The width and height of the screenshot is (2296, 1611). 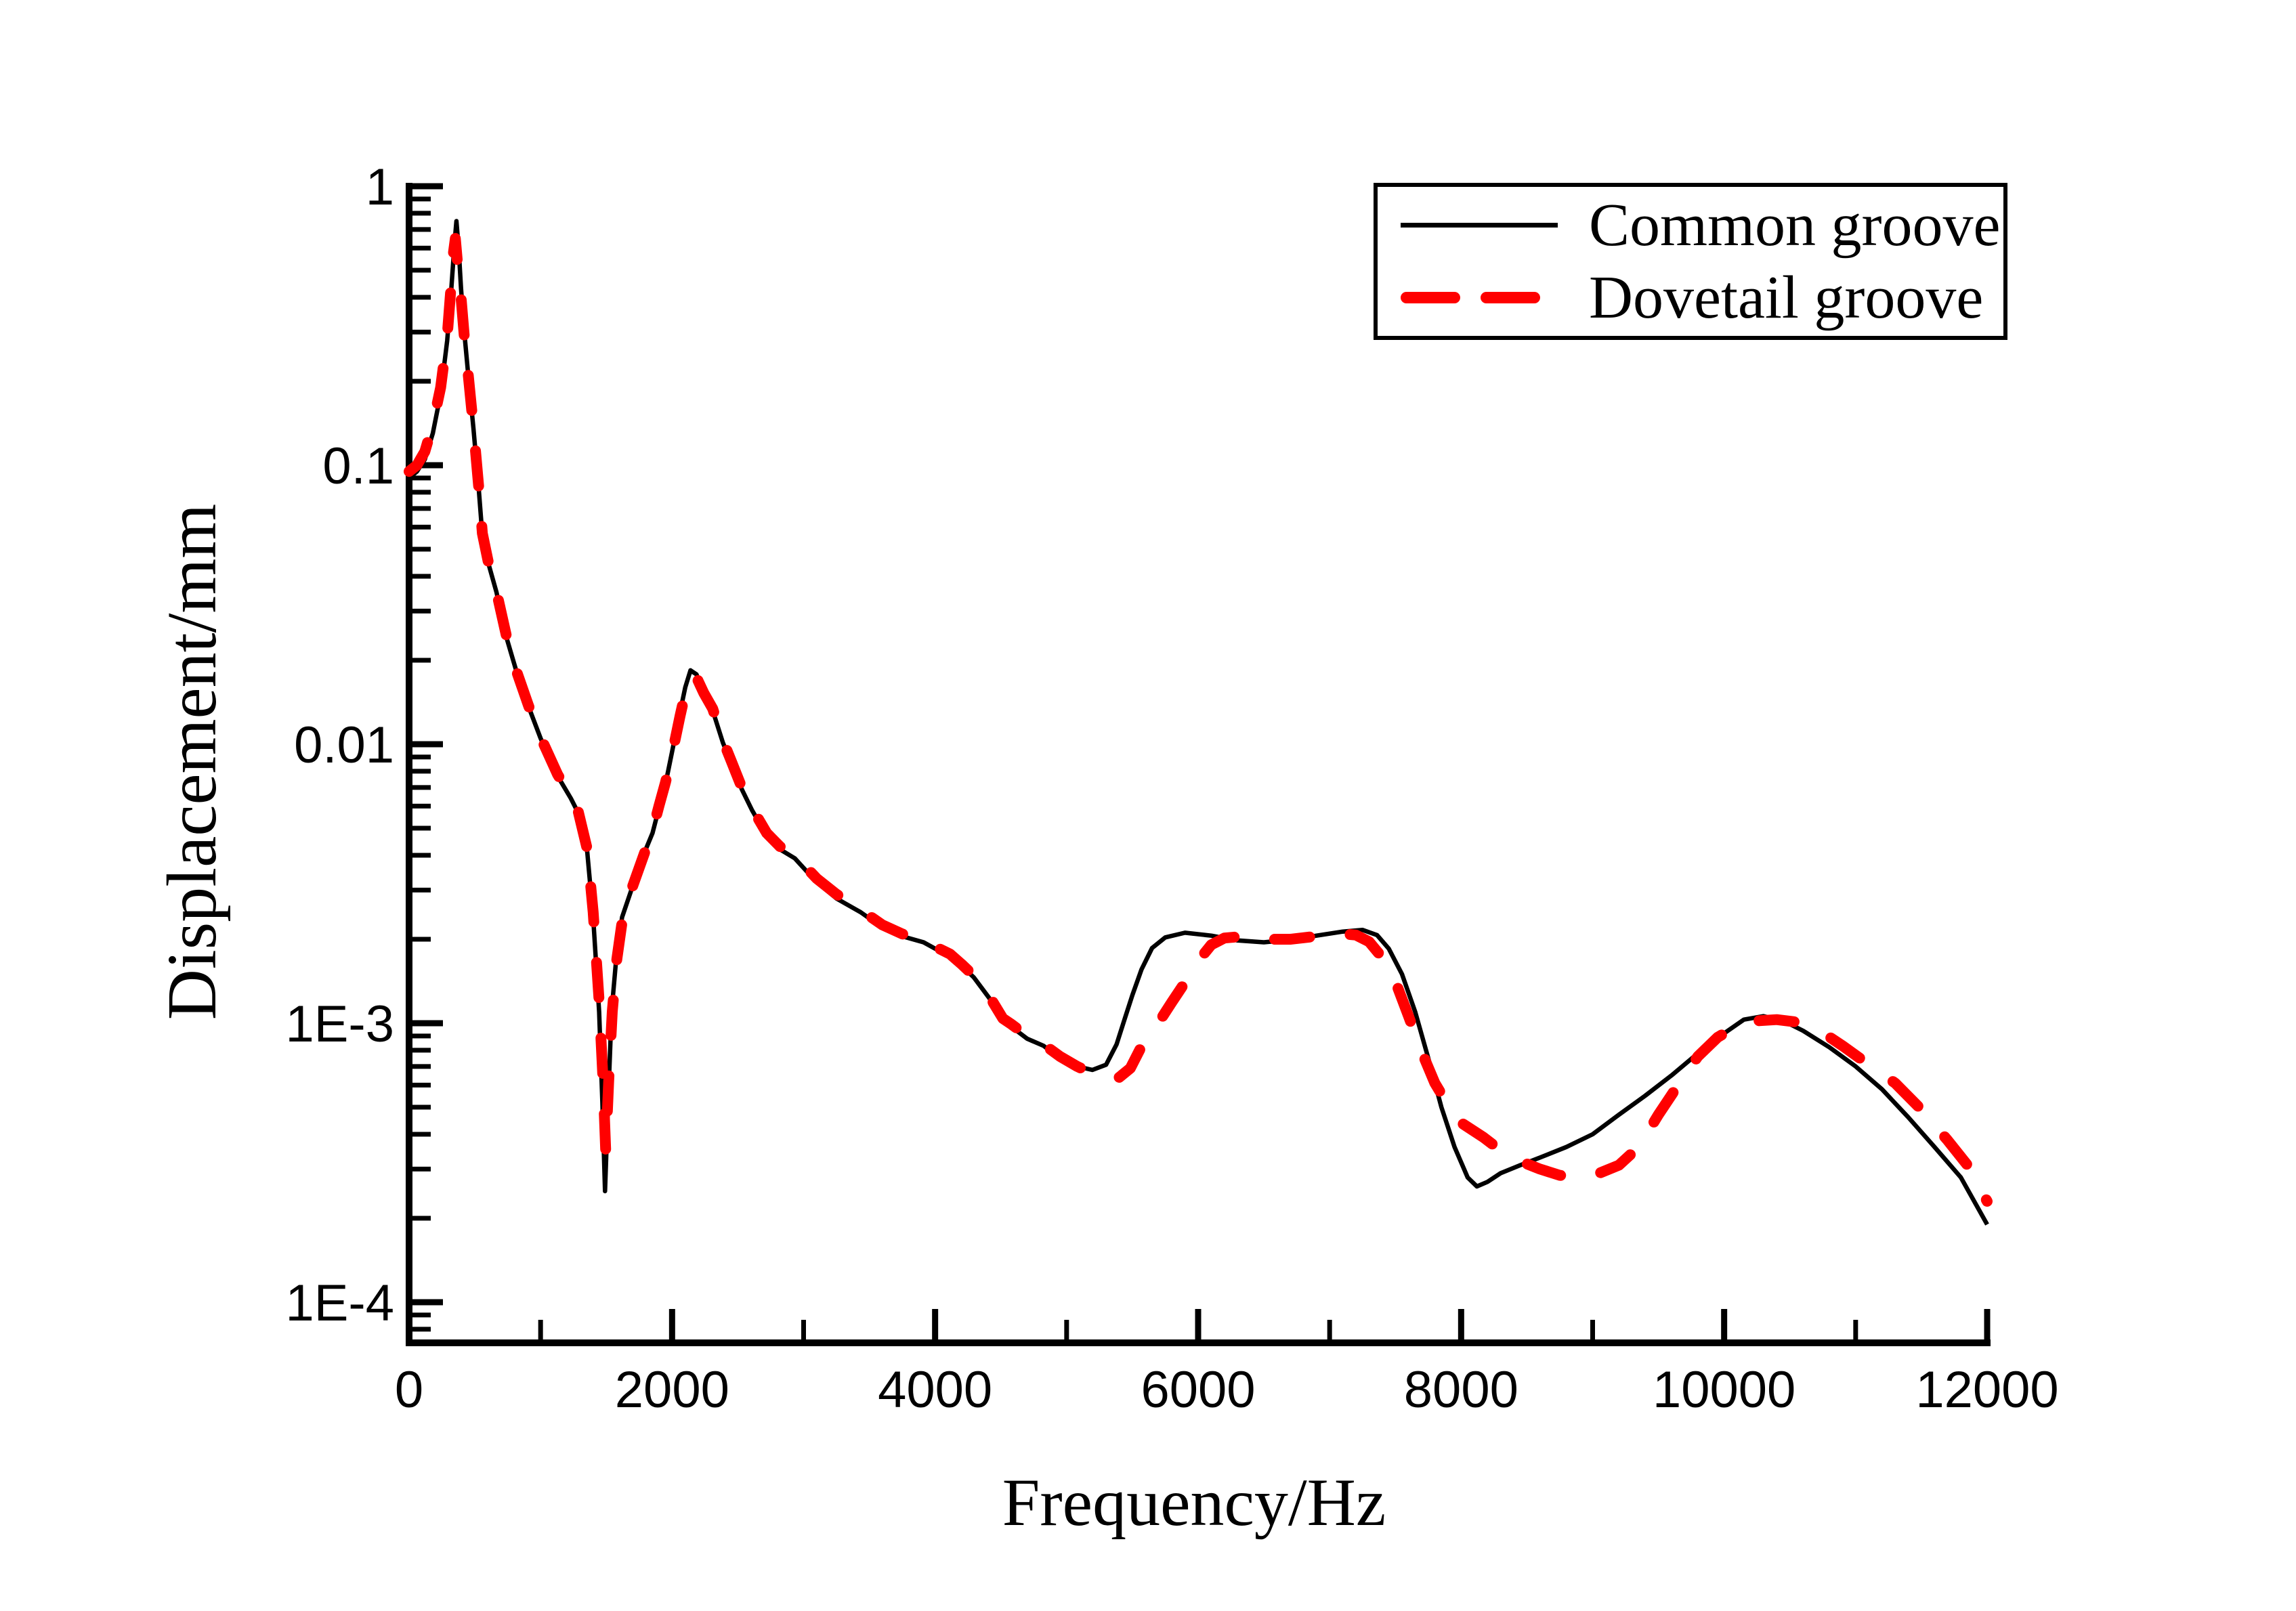 I want to click on y-tick-label: 1E-3, so click(x=339, y=1024).